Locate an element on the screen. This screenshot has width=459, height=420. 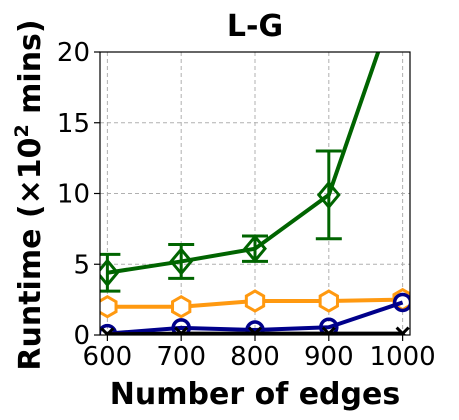
chart-title: L-G is located at coordinates (255, 26).